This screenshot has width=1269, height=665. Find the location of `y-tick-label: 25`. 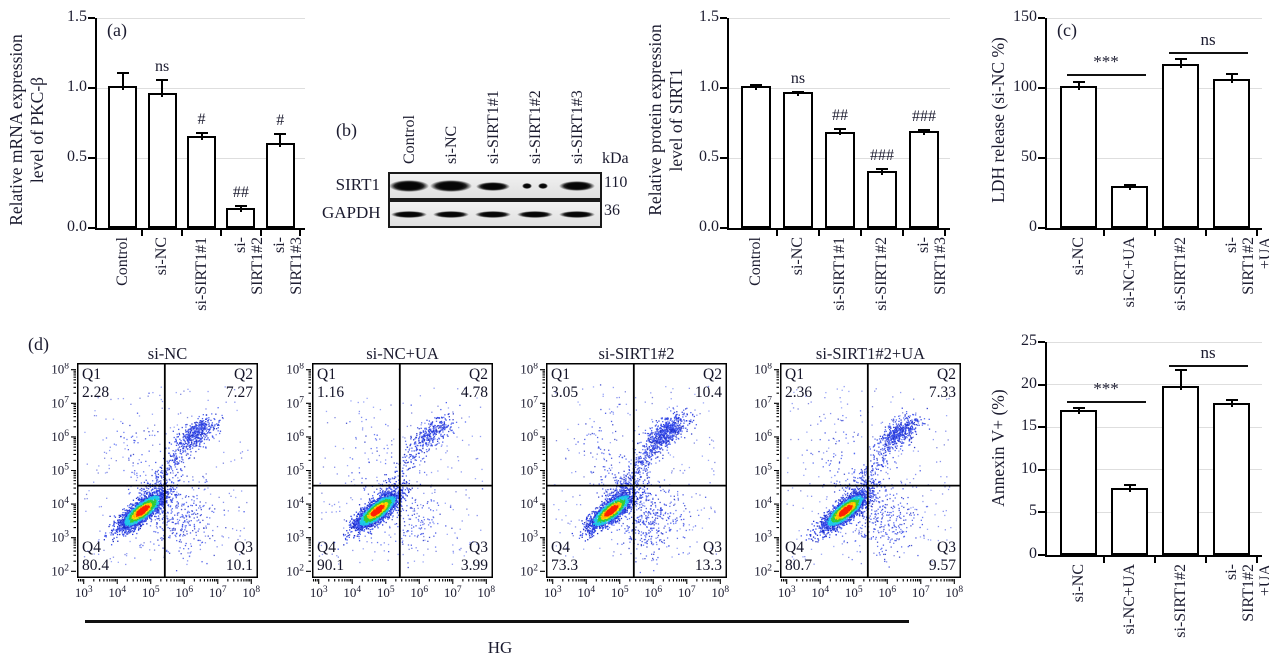

y-tick-label: 25 is located at coordinates (1029, 340).